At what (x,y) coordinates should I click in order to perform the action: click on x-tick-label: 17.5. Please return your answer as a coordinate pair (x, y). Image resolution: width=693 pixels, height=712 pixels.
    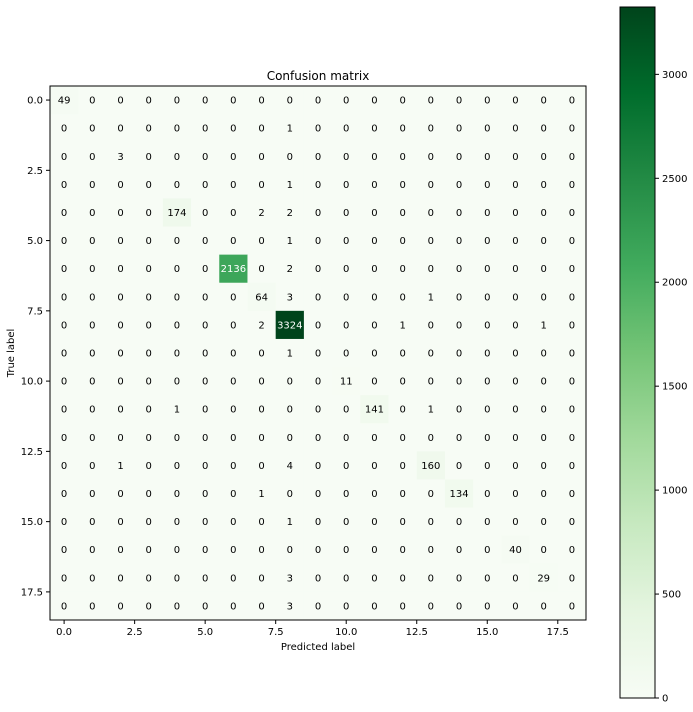
    Looking at the image, I should click on (558, 632).